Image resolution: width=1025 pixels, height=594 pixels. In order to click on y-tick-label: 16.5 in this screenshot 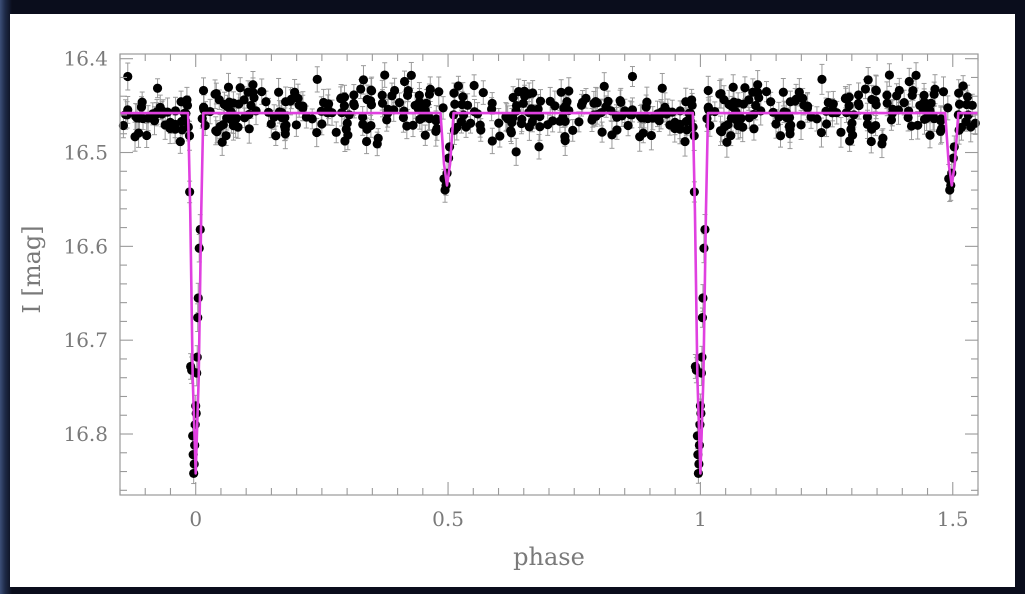, I will do `click(85, 153)`.